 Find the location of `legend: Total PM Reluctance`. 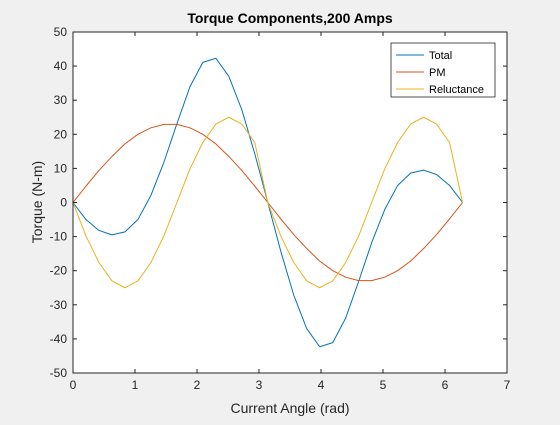

legend: Total PM Reluctance is located at coordinates (443, 70).